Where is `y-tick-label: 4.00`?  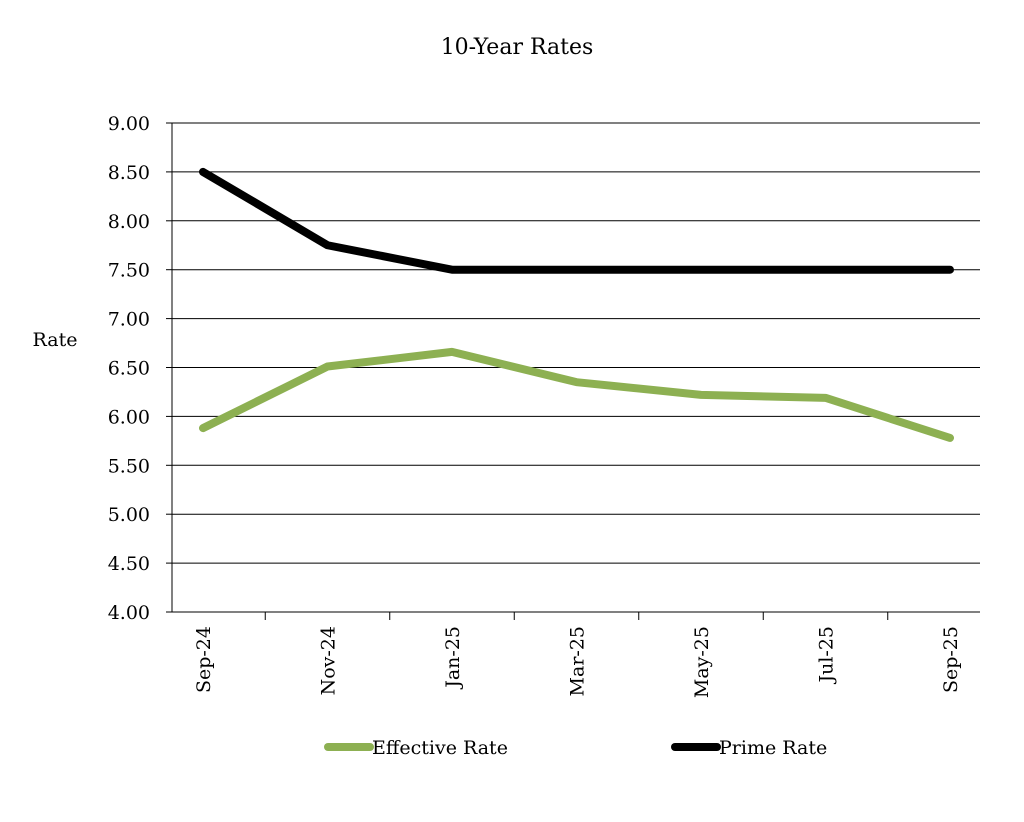 y-tick-label: 4.00 is located at coordinates (129, 613).